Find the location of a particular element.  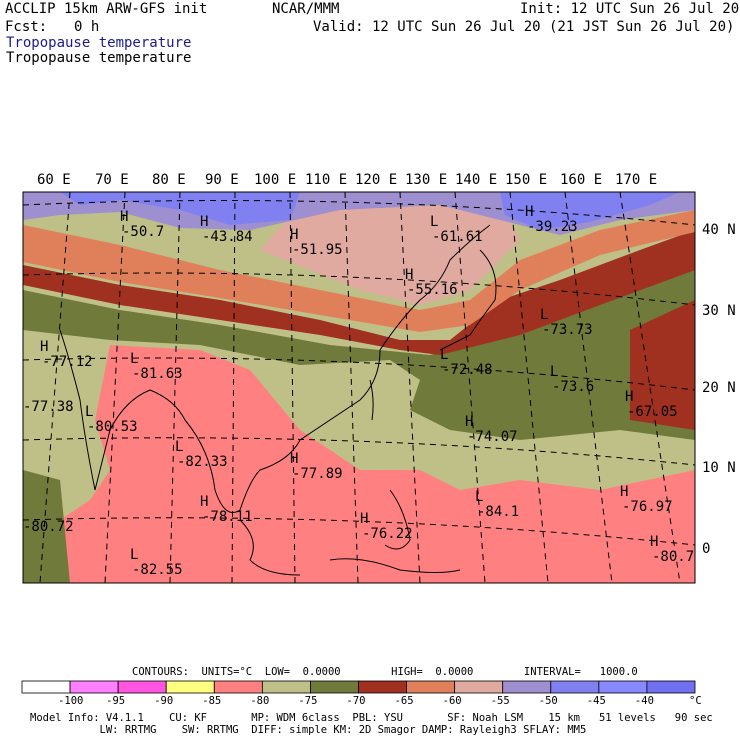

colorbar is located at coordinates (358, 687).